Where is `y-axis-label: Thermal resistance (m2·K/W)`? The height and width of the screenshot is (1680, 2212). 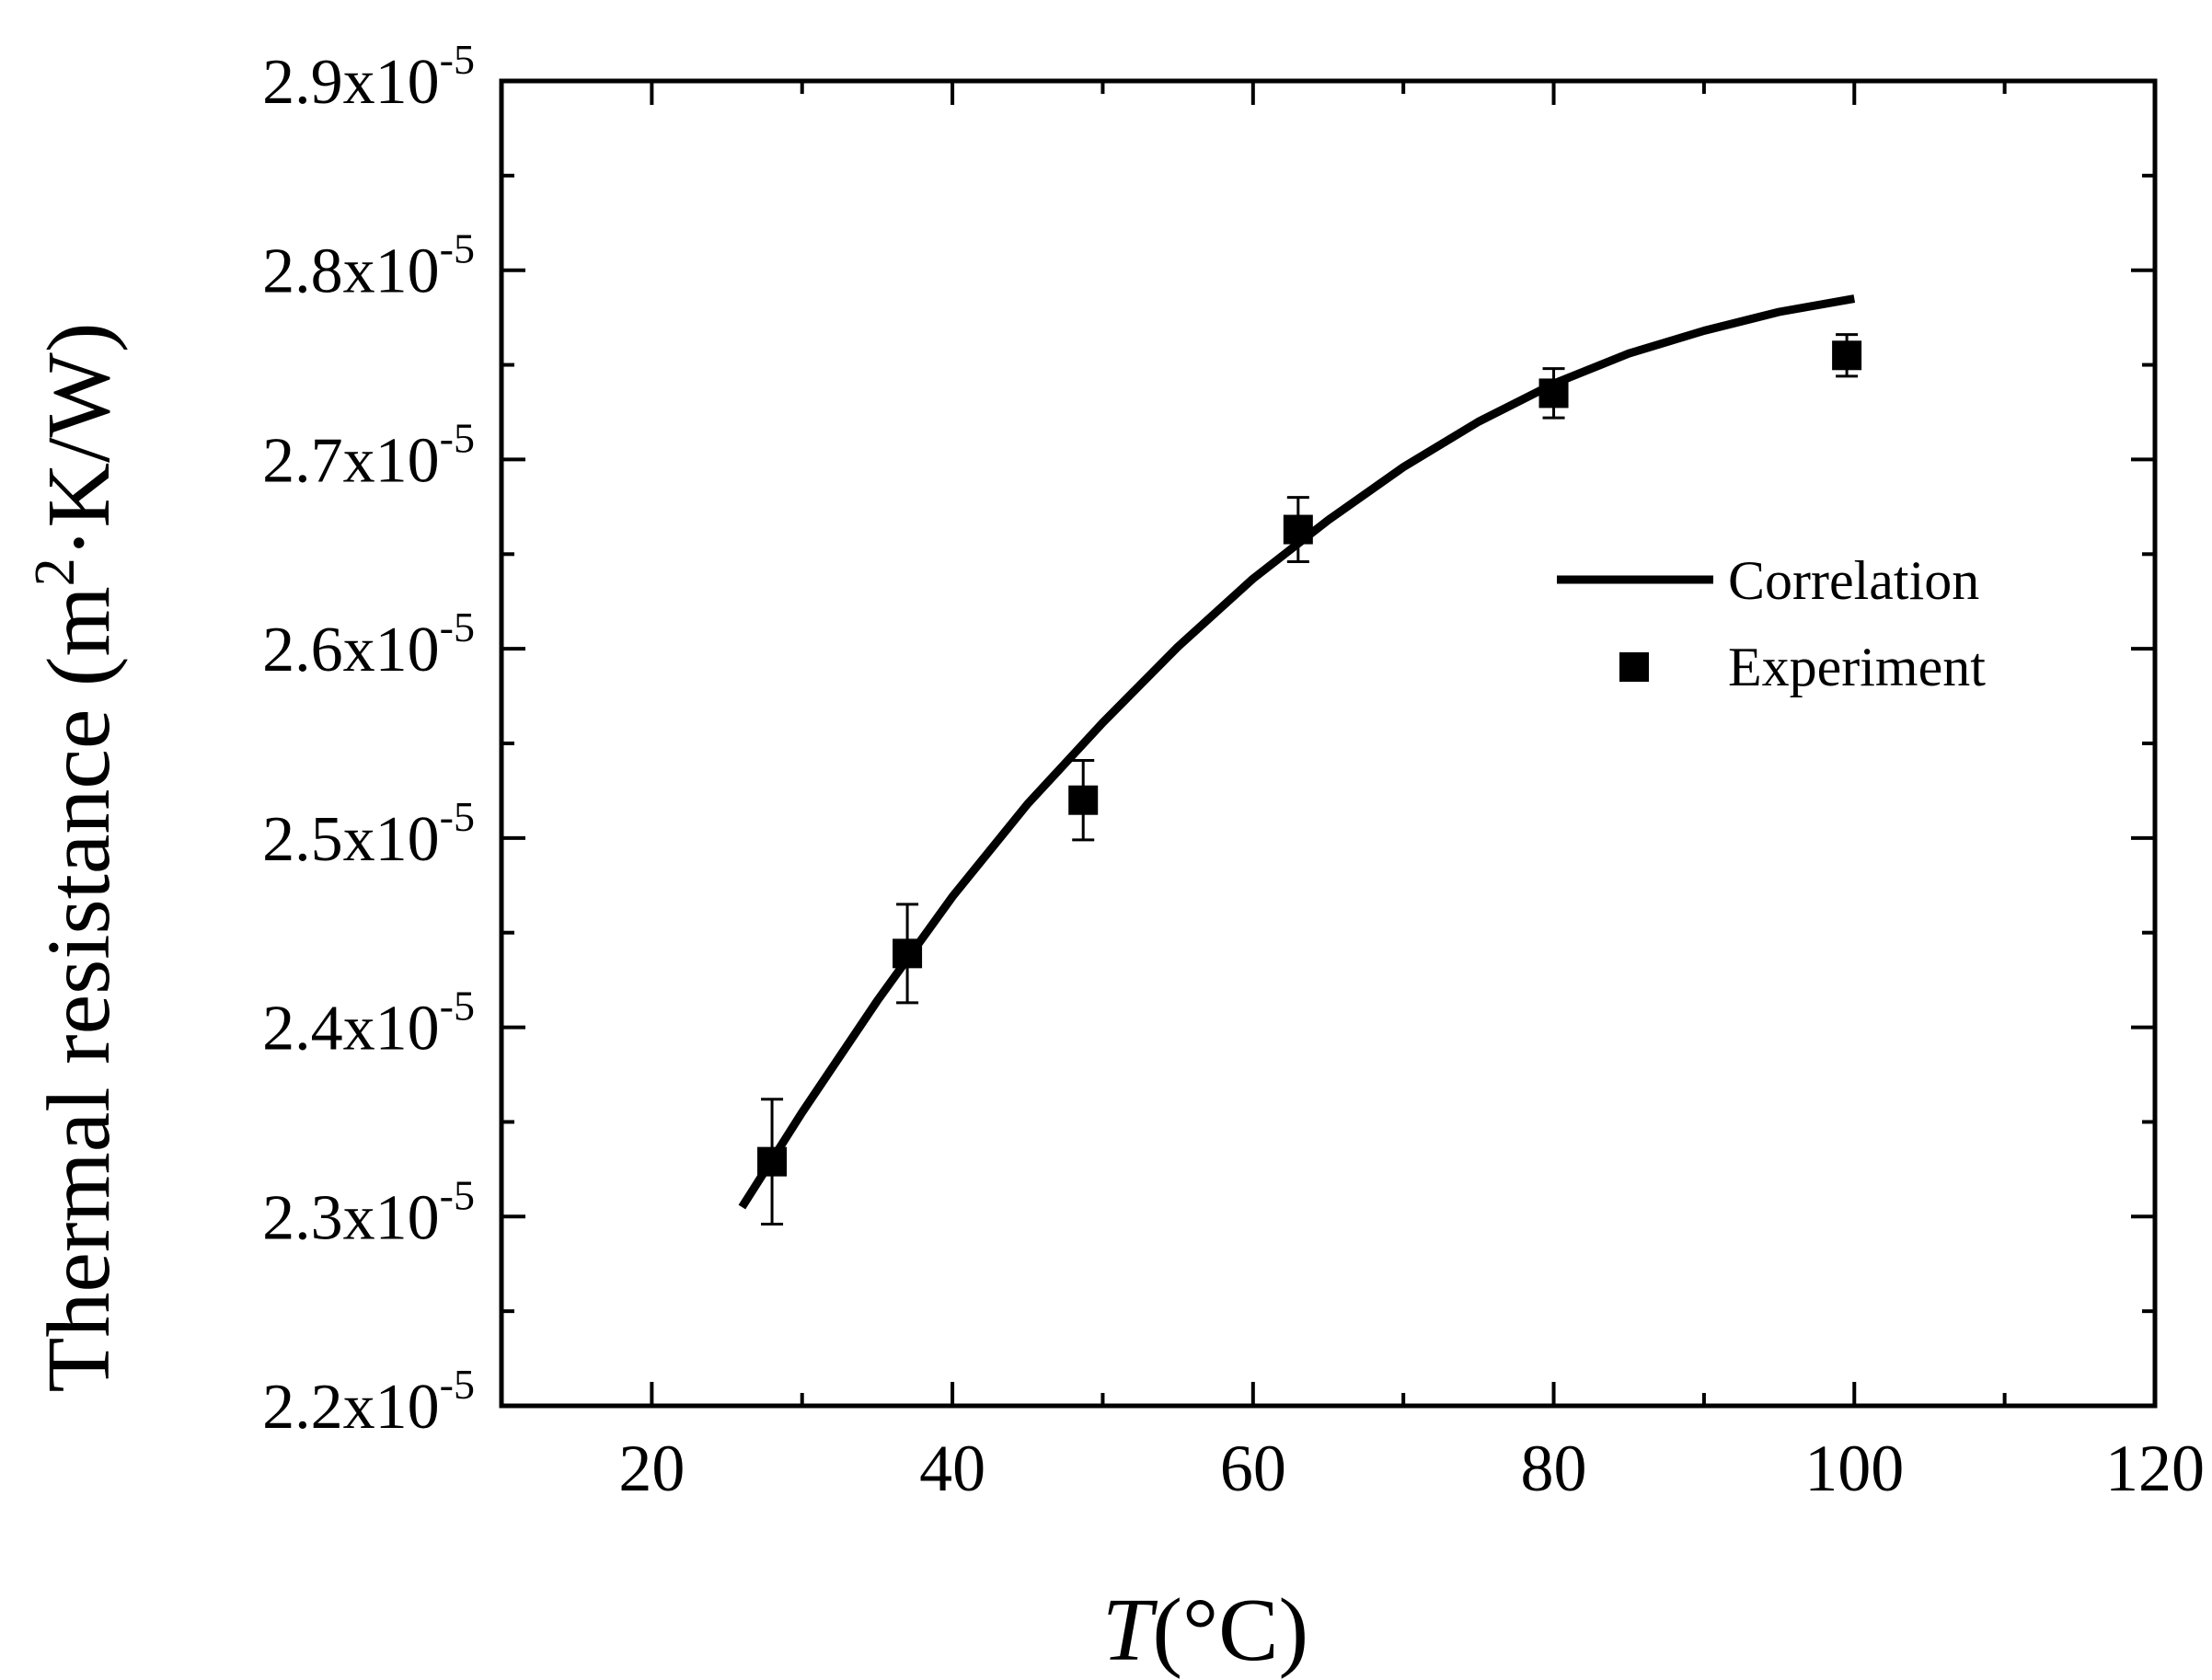 y-axis-label: Thermal resistance (m2·K/W) is located at coordinates (76, 858).